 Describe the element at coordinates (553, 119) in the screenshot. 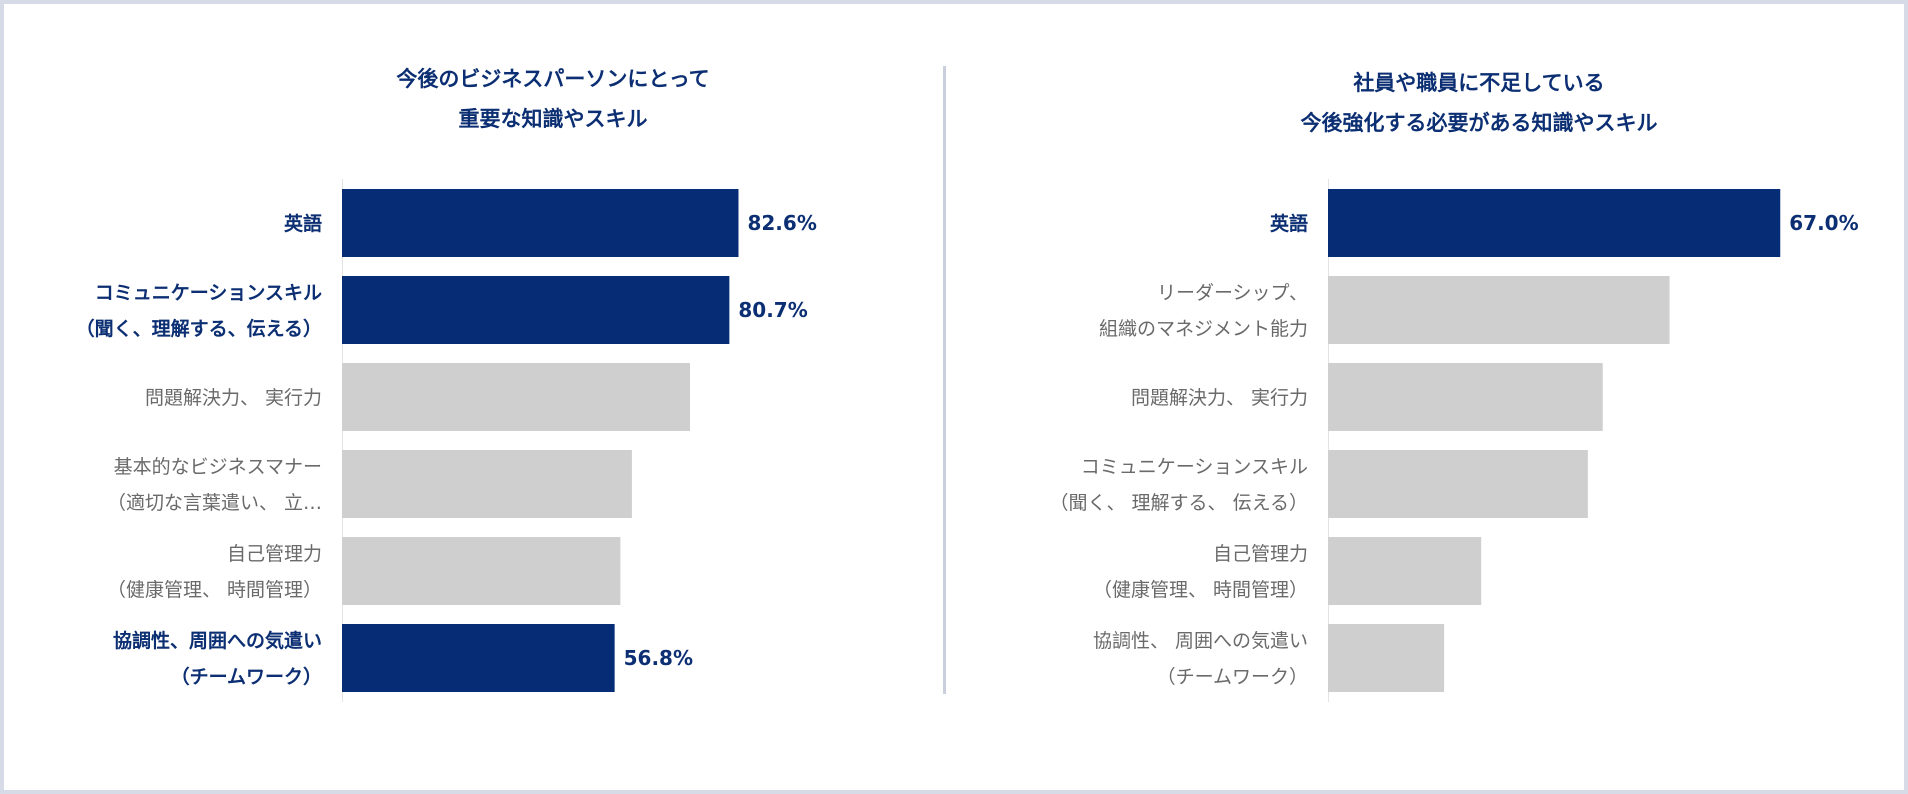

I see `chart-0-title-line-1: 重要な知識やスキル` at that location.